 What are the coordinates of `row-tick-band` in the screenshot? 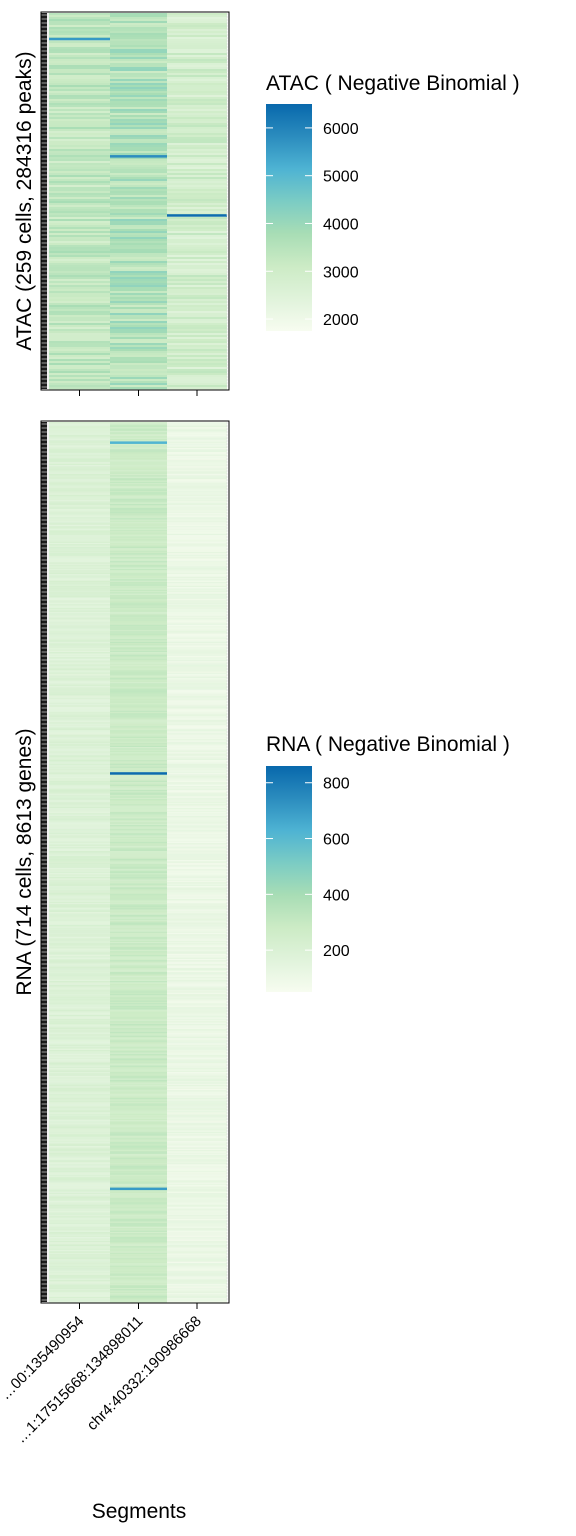 It's located at (44, 201).